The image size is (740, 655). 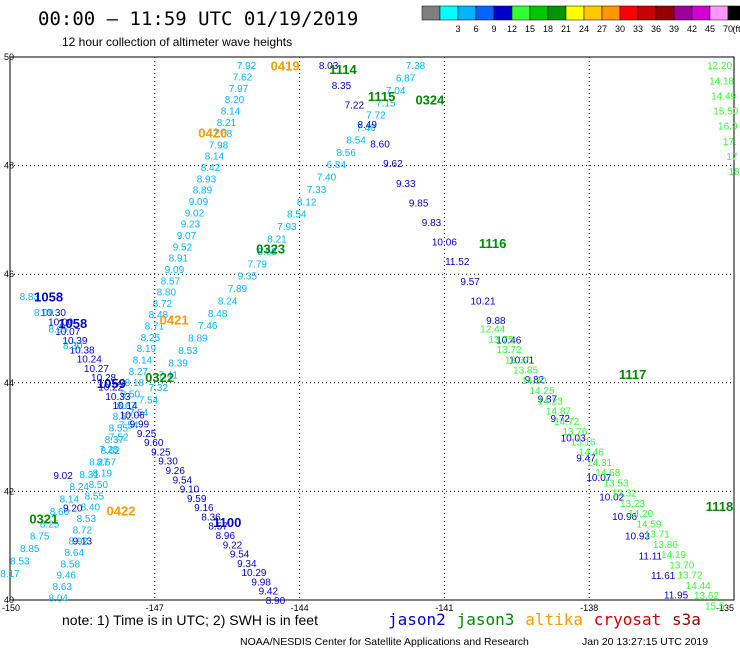 I want to click on swh-value: 18, so click(x=734, y=172).